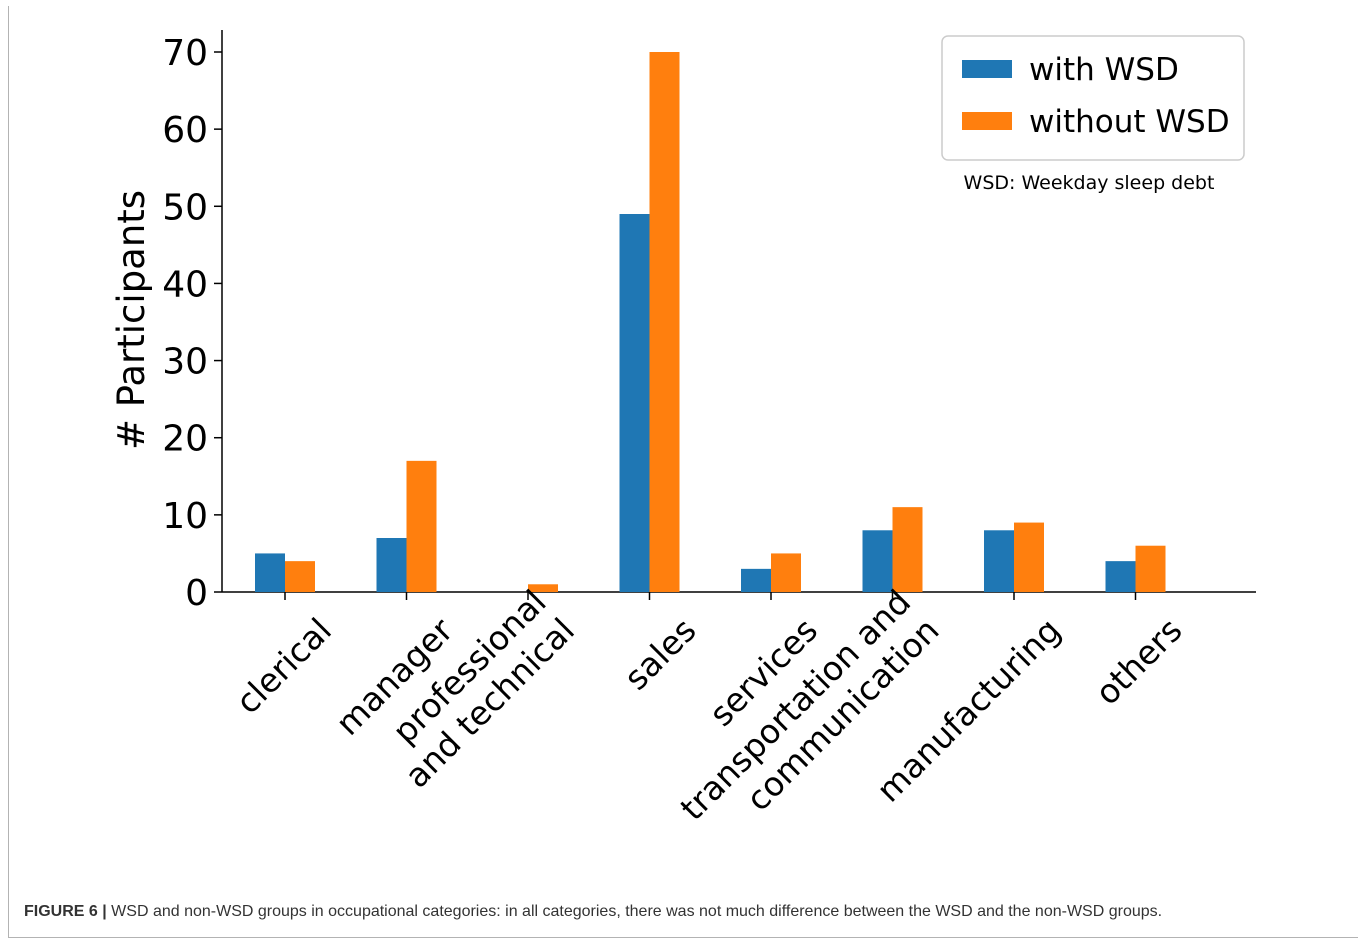  What do you see at coordinates (196, 593) in the screenshot?
I see `y-tick-label: 0` at bounding box center [196, 593].